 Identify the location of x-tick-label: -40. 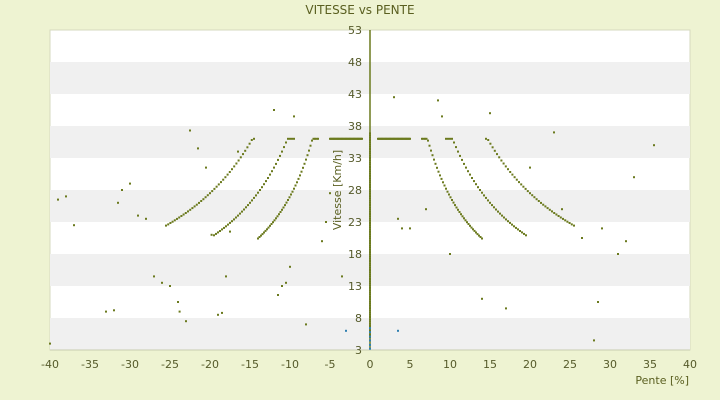
(50, 364).